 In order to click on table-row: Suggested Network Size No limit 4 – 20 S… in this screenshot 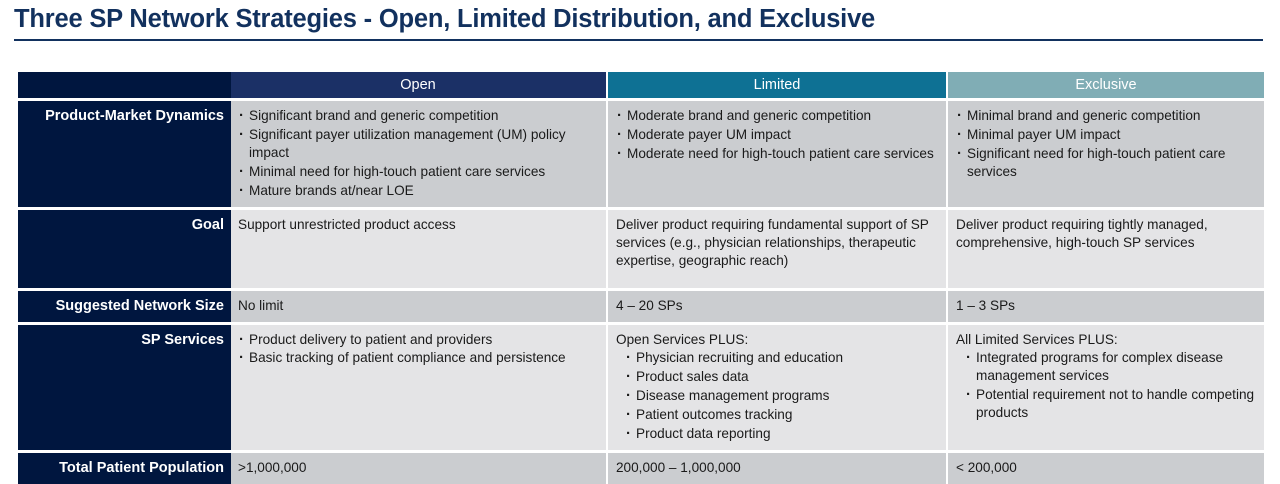, I will do `click(641, 306)`.